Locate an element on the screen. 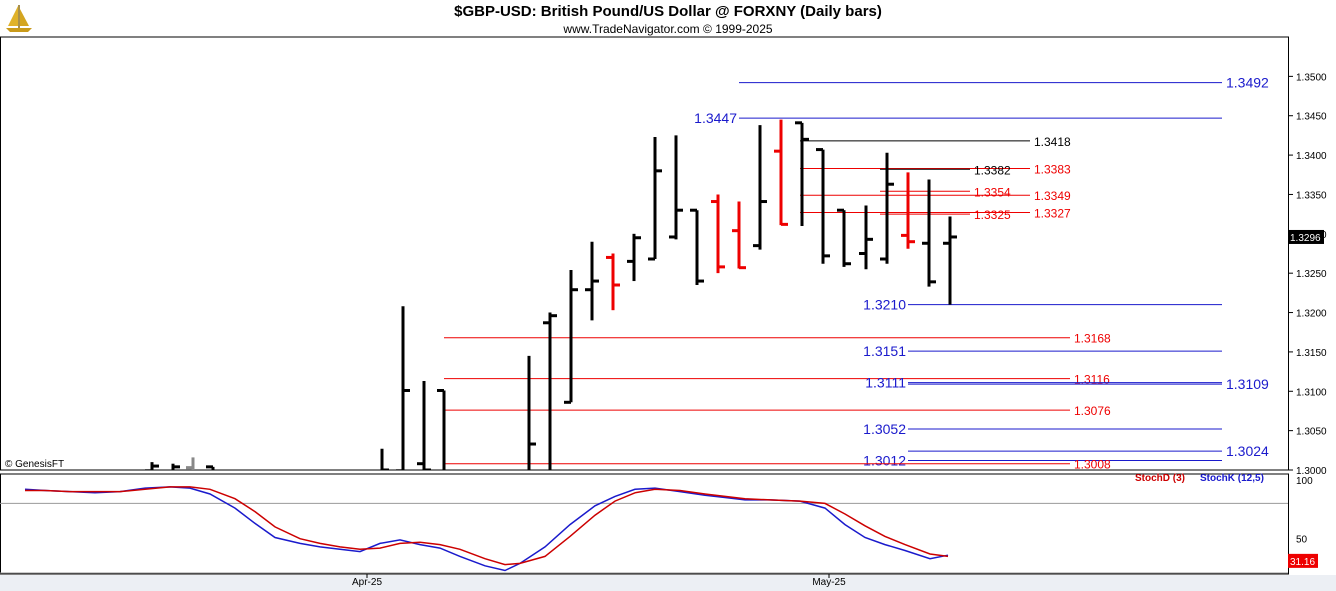  date-axis: Apr-25 May-25 is located at coordinates (599, 581).